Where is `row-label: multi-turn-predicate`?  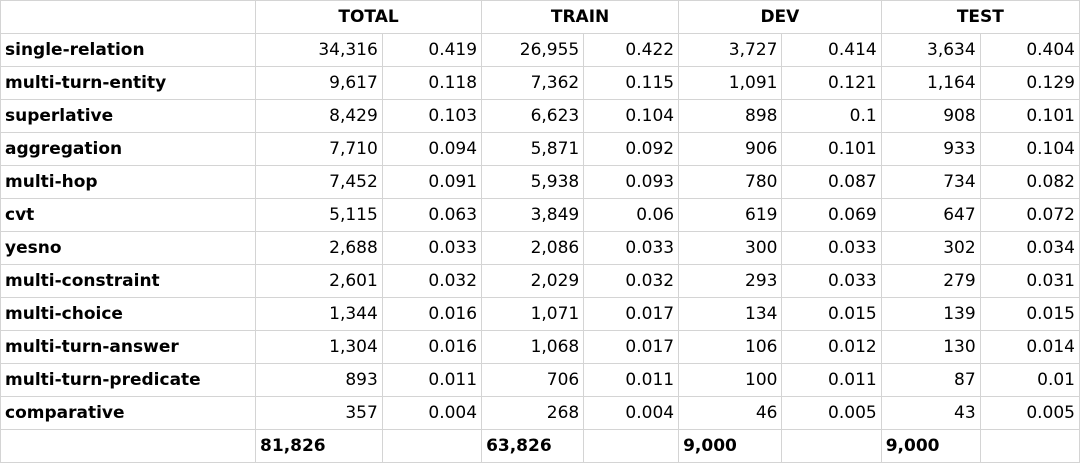
row-label: multi-turn-predicate is located at coordinates (128, 380).